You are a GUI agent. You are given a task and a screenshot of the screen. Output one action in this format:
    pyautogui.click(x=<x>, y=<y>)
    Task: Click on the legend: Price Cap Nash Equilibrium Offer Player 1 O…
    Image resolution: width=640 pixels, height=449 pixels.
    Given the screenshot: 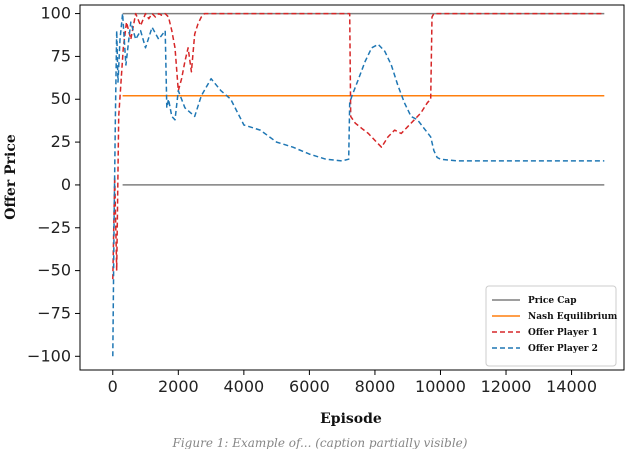 What is the action you would take?
    pyautogui.click(x=551, y=326)
    